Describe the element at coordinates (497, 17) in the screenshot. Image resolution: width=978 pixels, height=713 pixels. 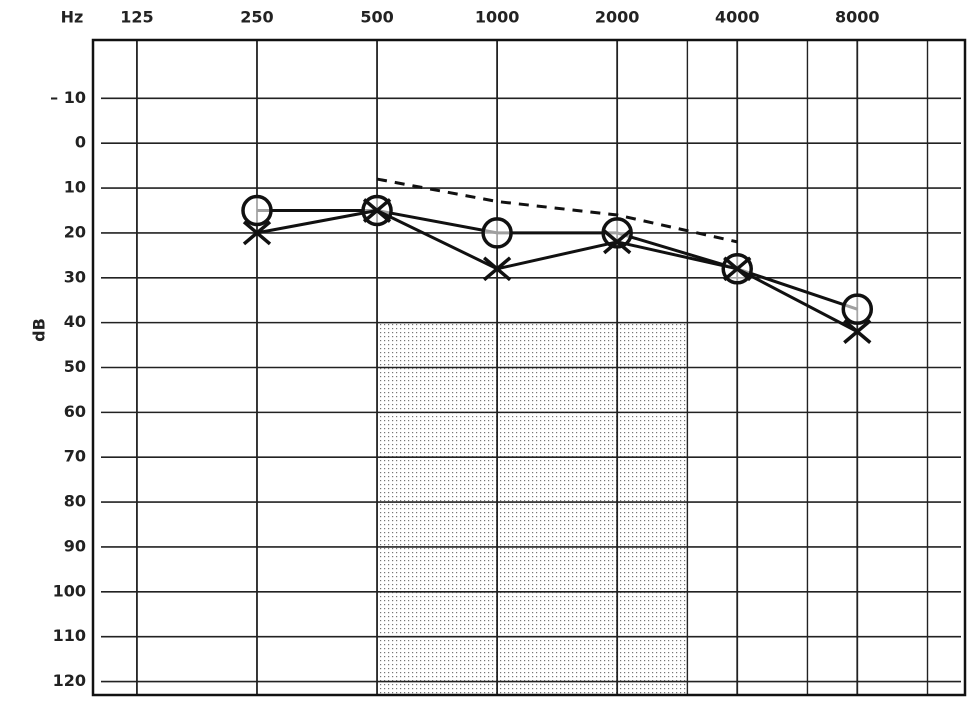
I see `x-tick-label: 1000` at that location.